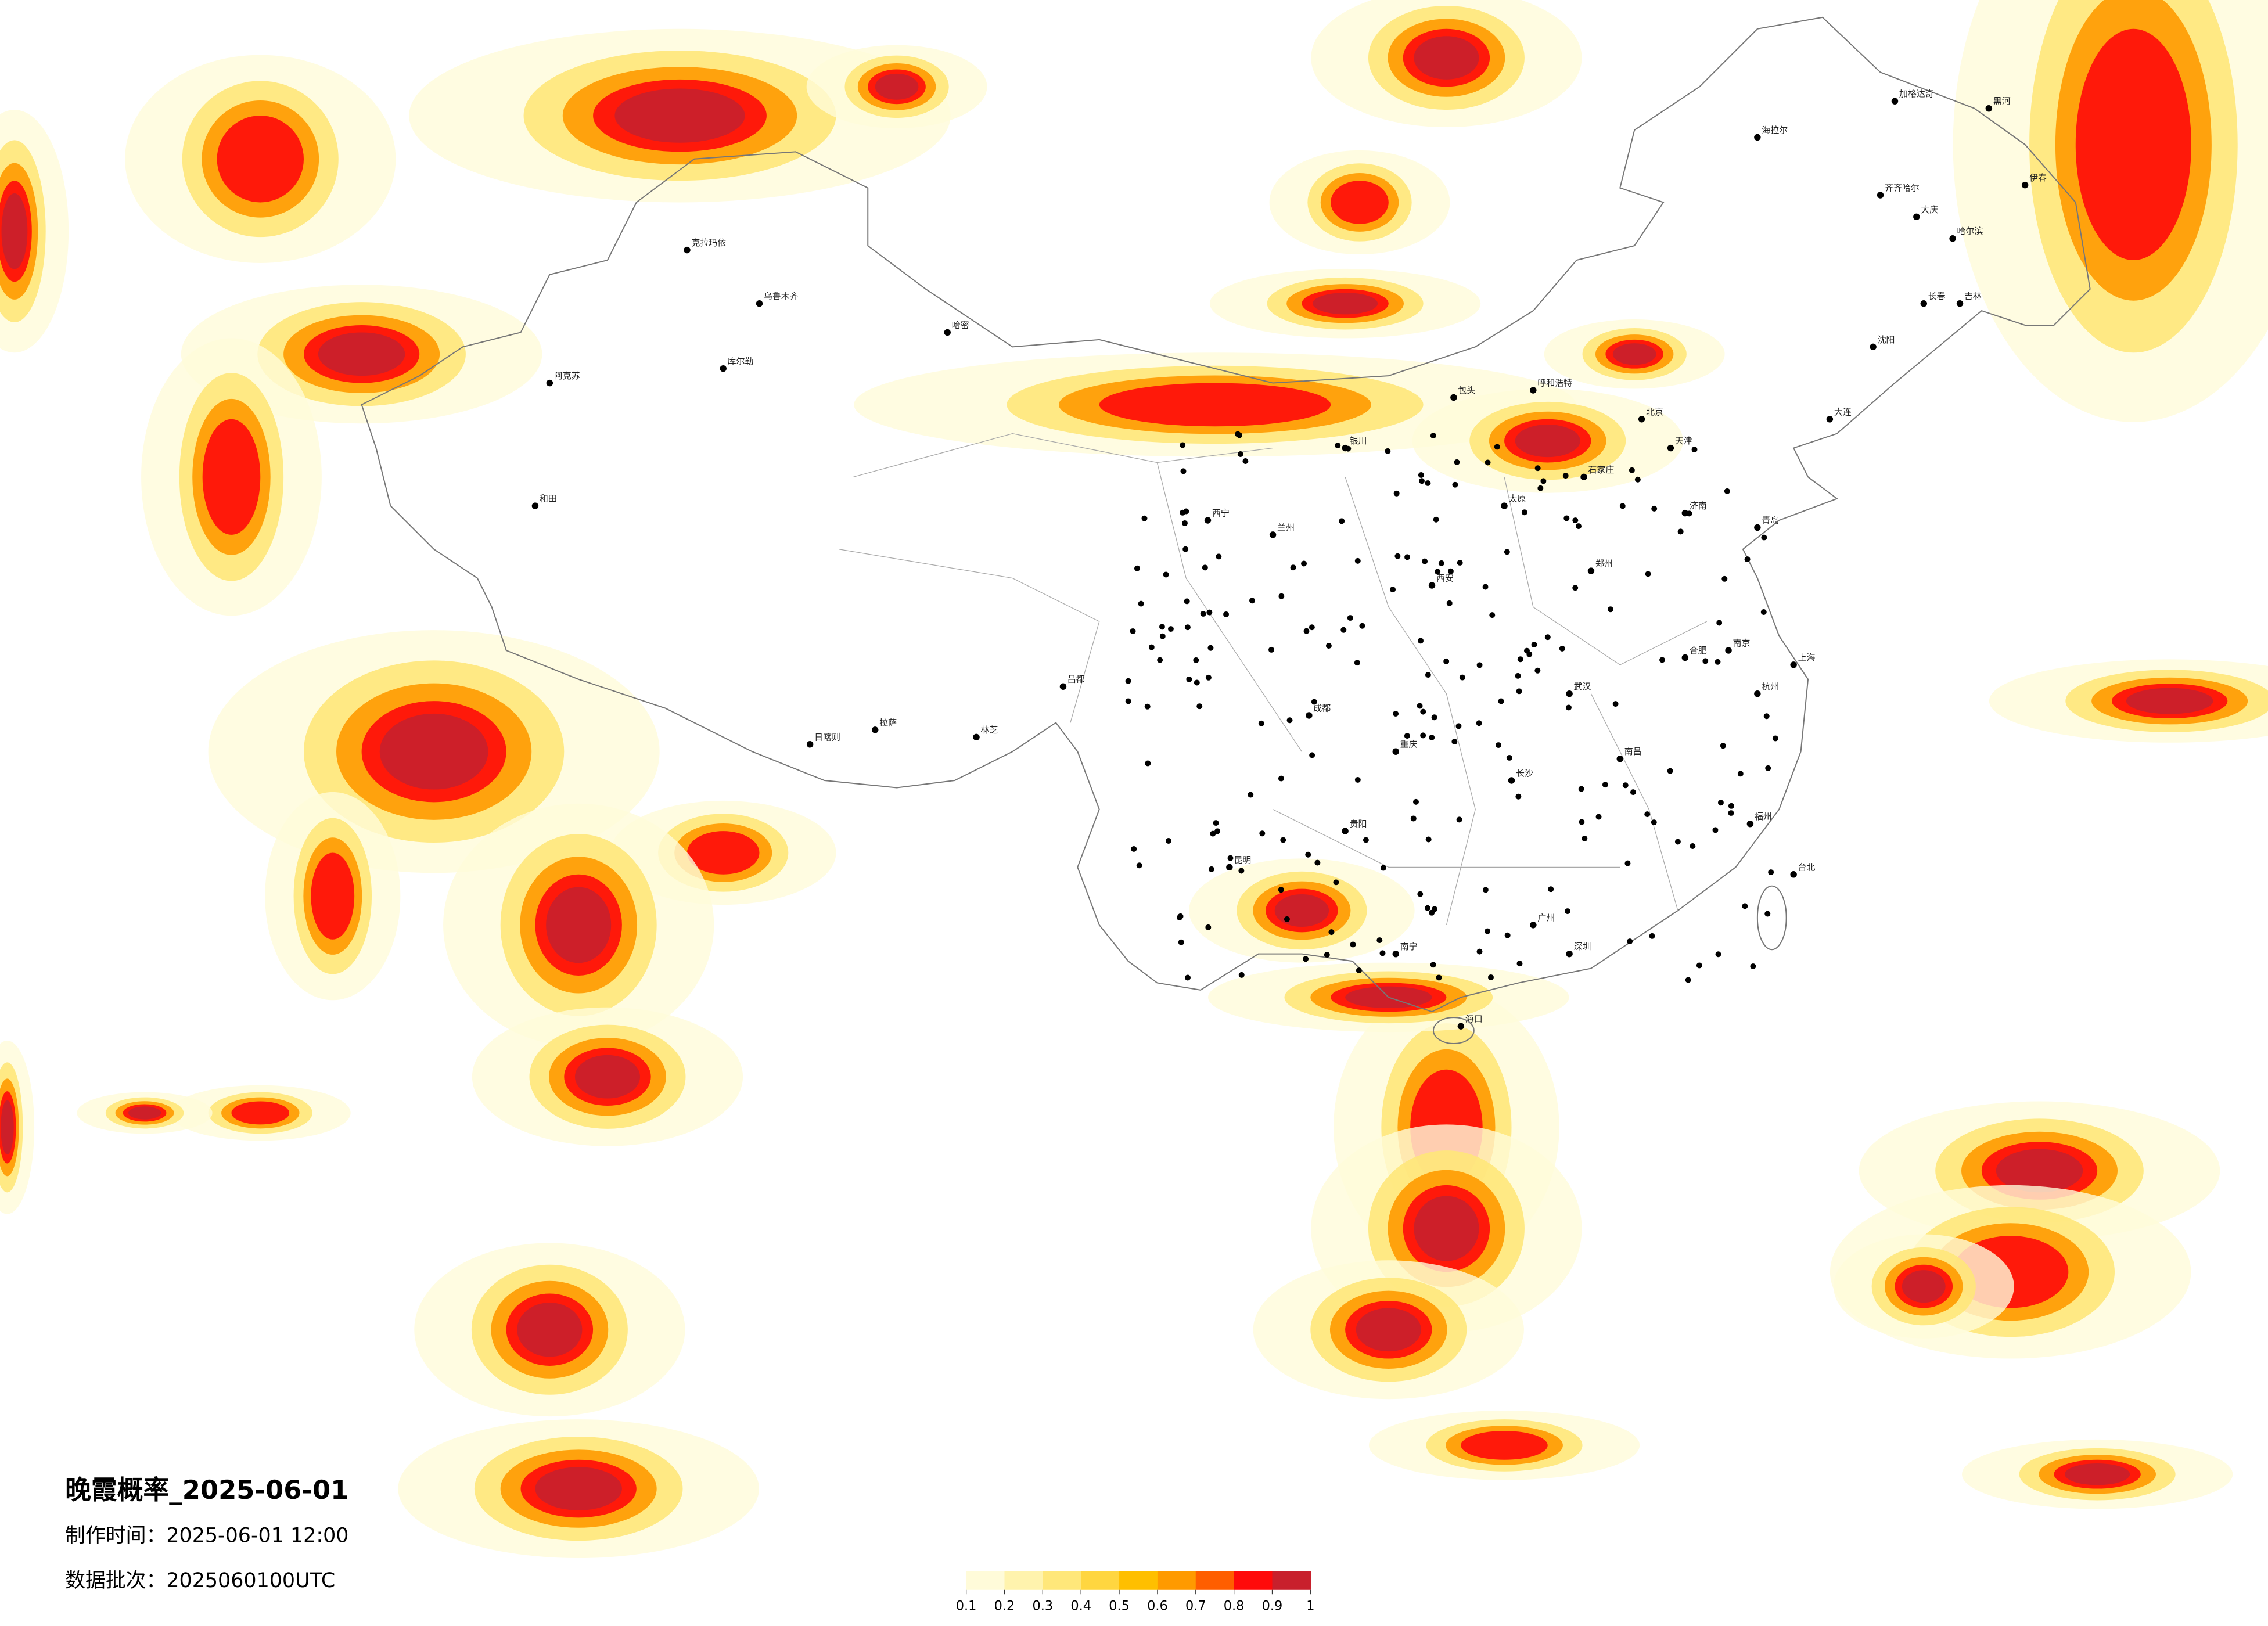 This screenshot has height=1626, width=2268. What do you see at coordinates (1970, 231) in the screenshot?
I see `city-label: 哈尔滨` at bounding box center [1970, 231].